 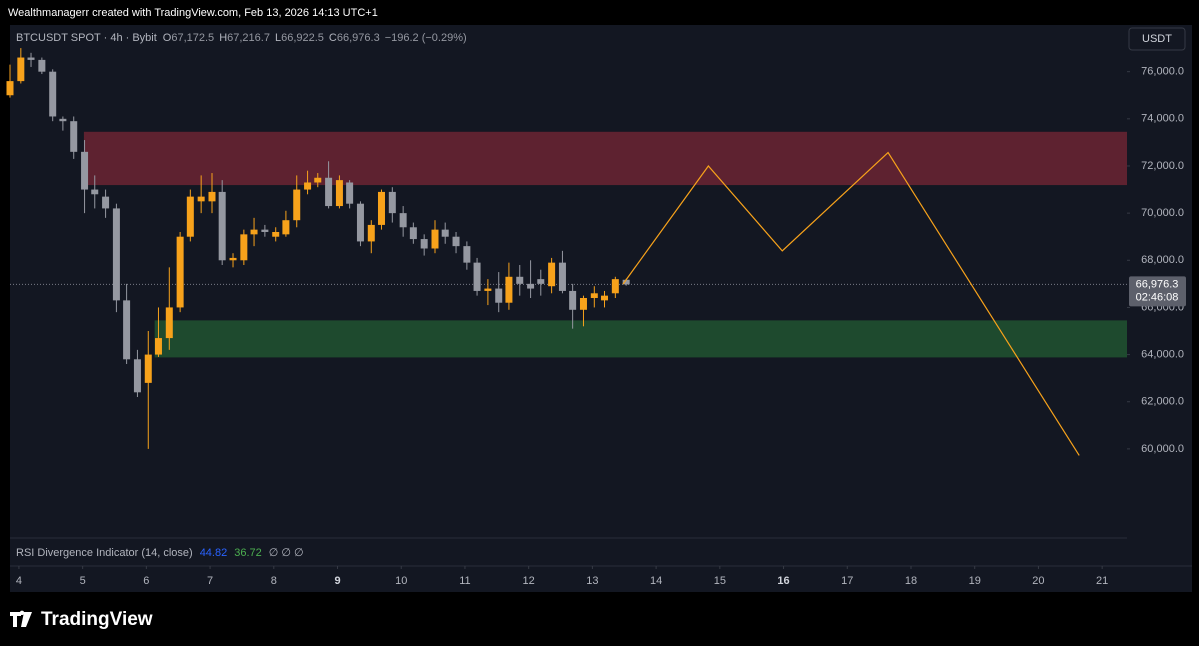 I want to click on y-tick-label: 68,000.0, so click(x=1162, y=260).